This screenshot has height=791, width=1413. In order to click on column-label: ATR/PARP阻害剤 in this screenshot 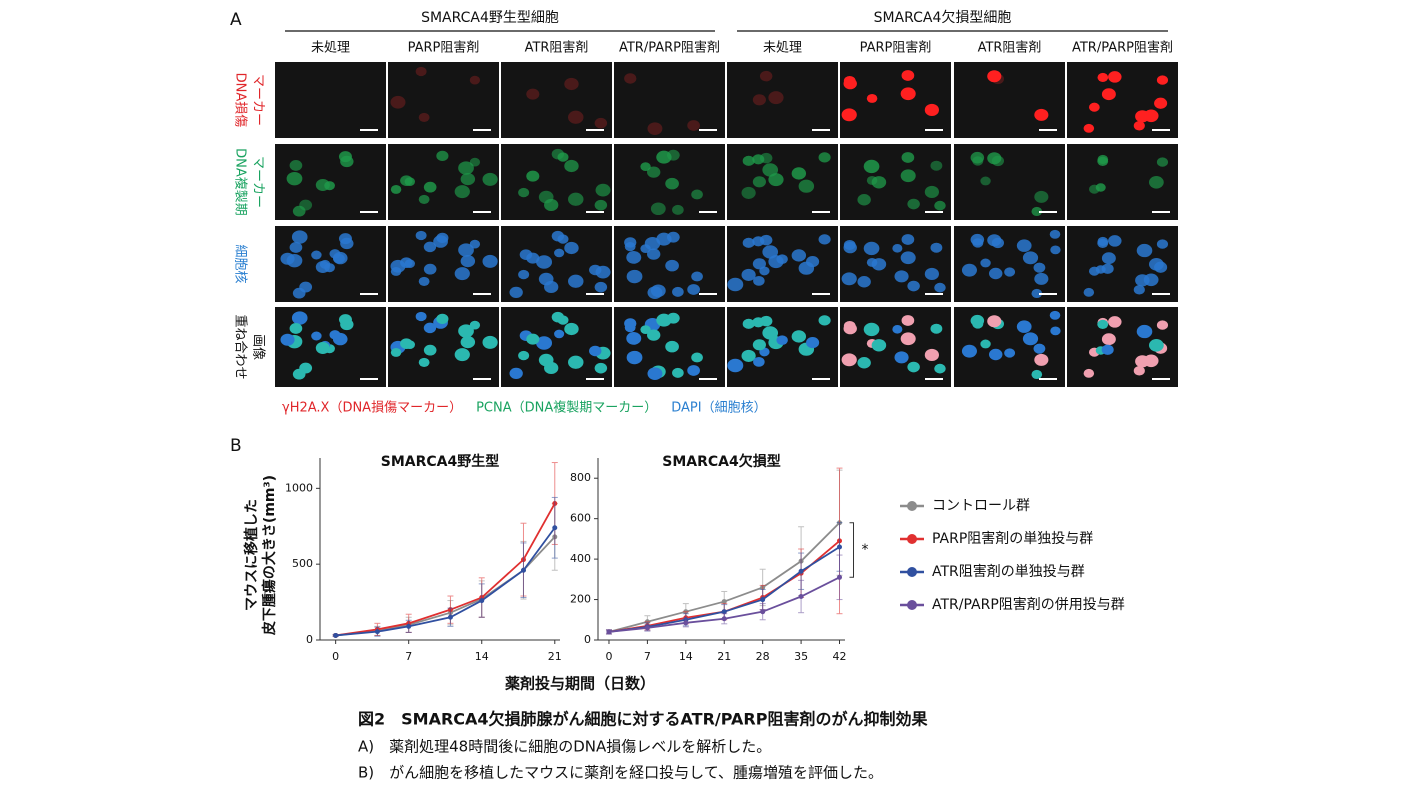, I will do `click(669, 48)`.